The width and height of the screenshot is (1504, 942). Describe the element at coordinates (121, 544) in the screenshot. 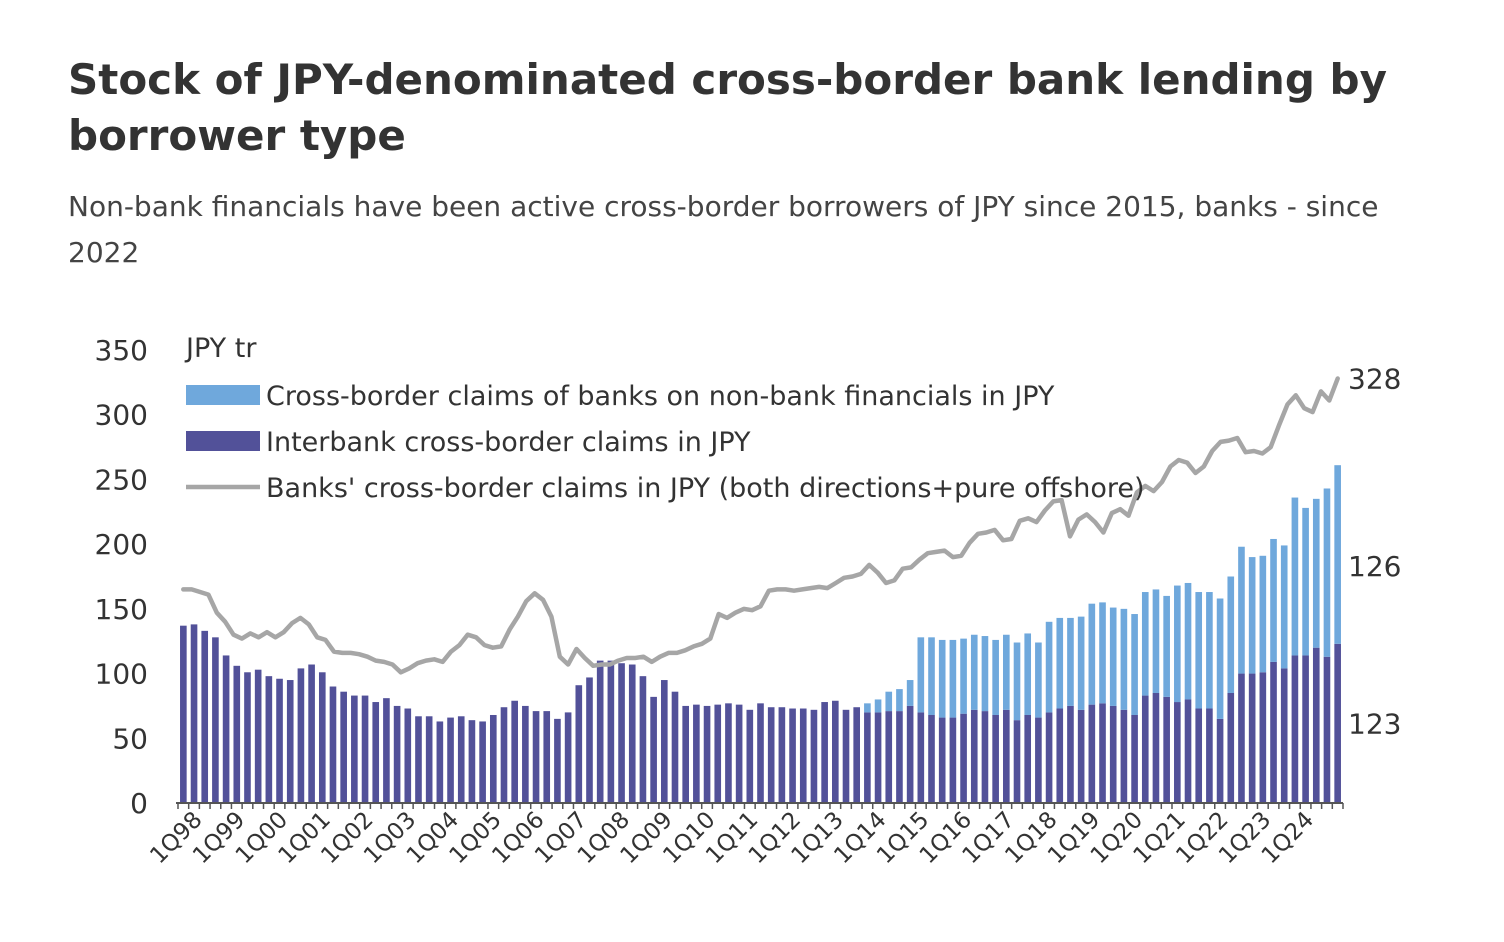

I see `y-tick-label: 200` at that location.